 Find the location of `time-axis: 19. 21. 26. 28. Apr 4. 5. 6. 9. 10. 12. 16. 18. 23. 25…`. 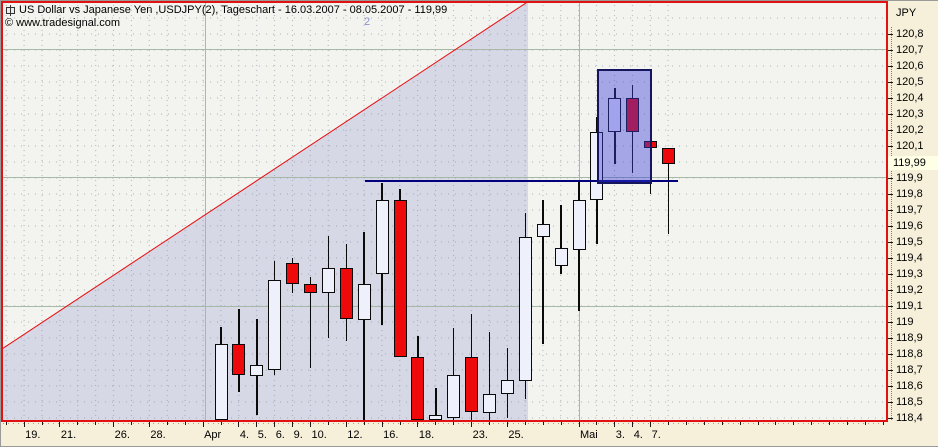

time-axis: 19. 21. 26. 28. Apr 4. 5. 6. 9. 10. 12. 16. 18. 23. 25… is located at coordinates (444, 434).